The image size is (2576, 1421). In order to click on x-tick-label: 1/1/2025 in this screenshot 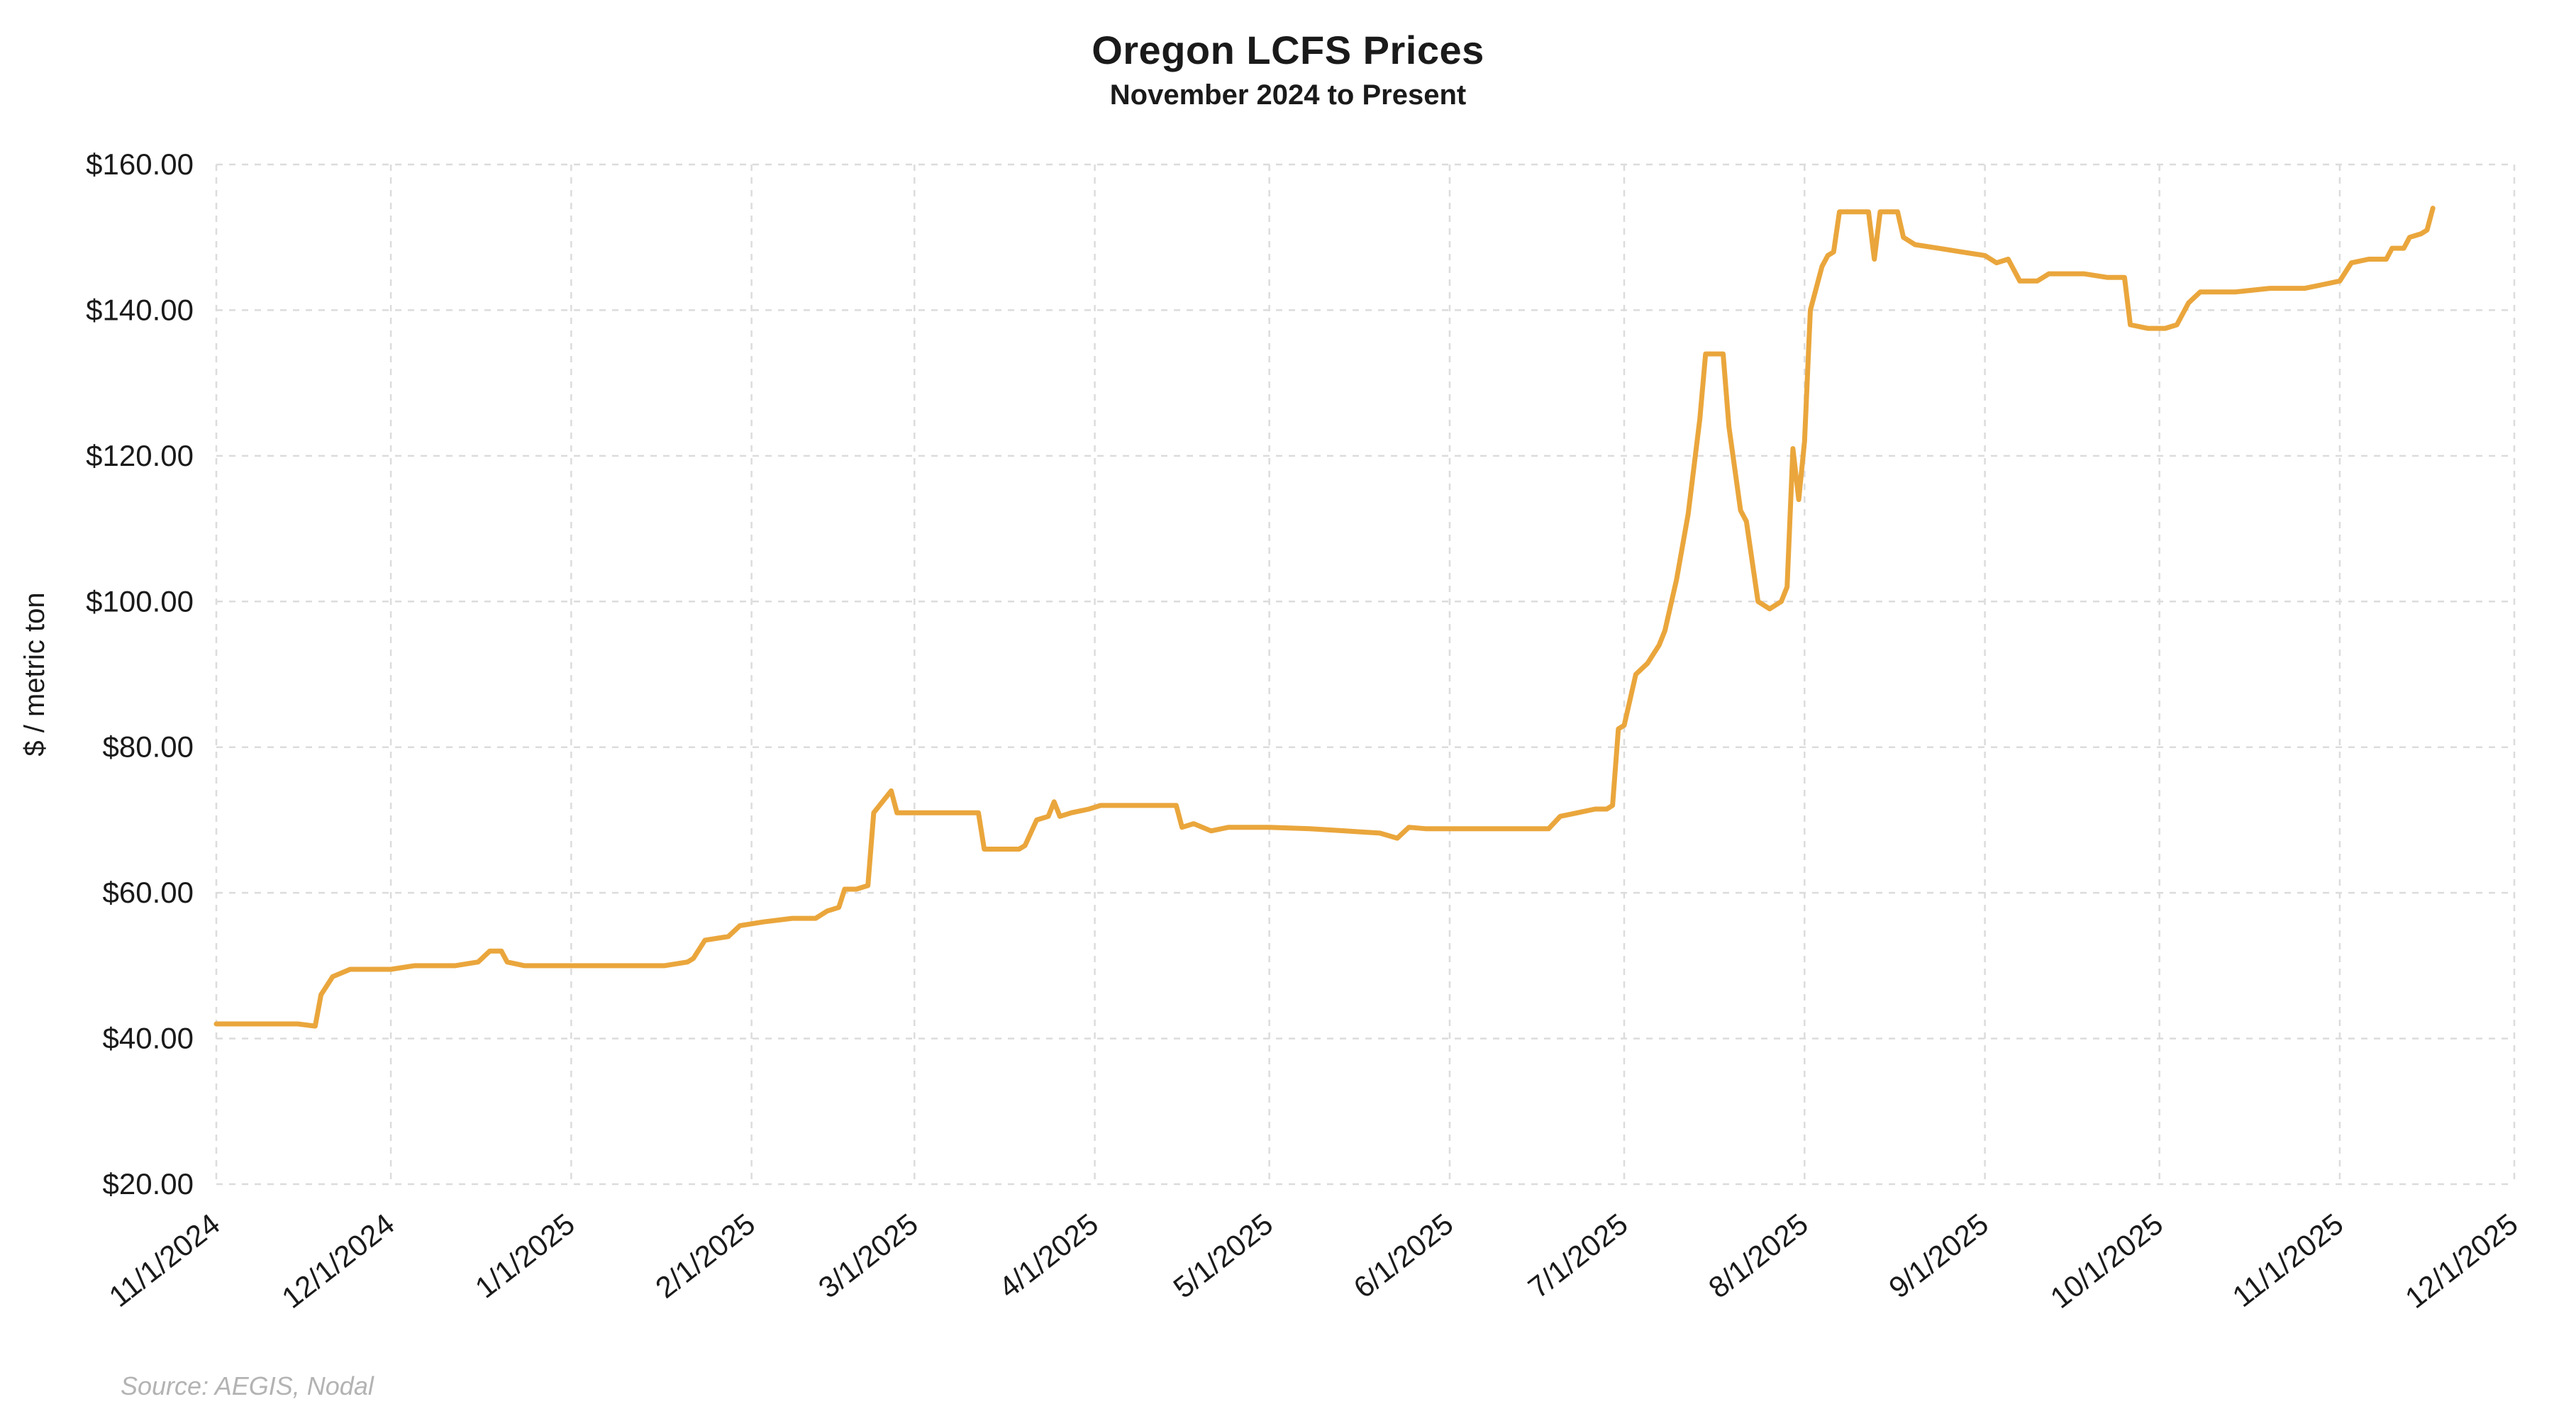, I will do `click(525, 1256)`.